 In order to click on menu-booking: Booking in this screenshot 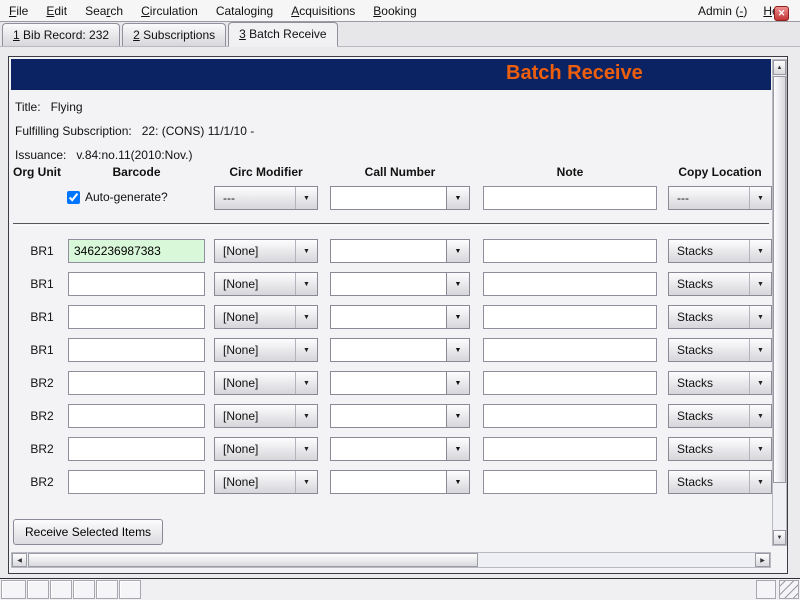, I will do `click(395, 10)`.